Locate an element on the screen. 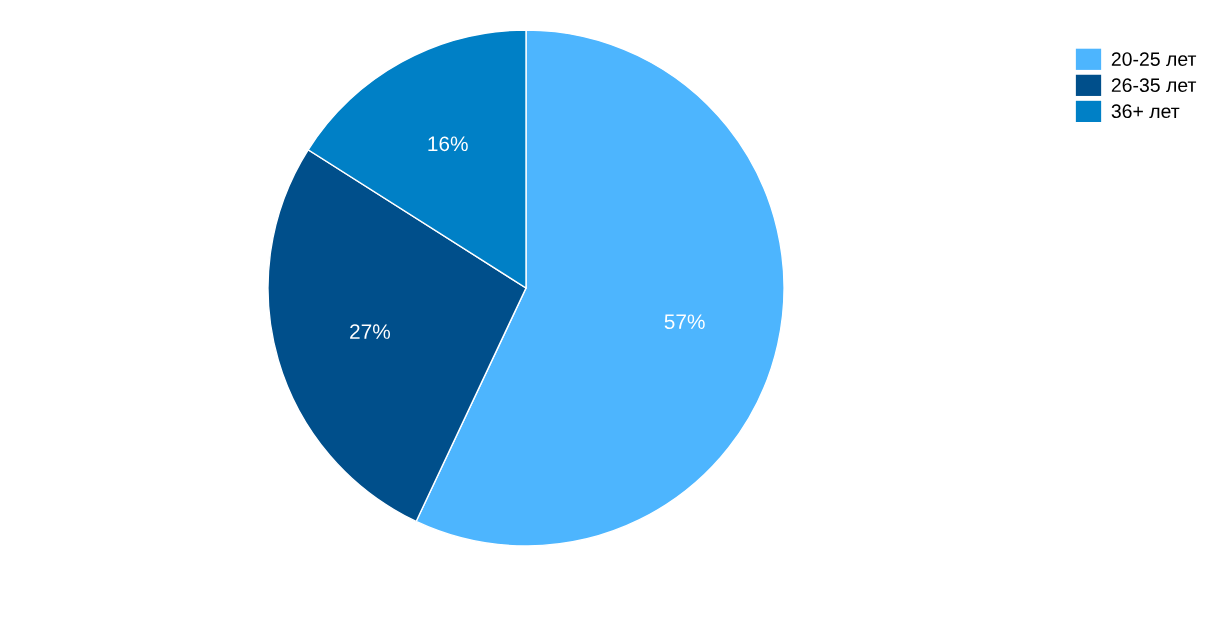 This screenshot has height=624, width=1220. data-label: 16% is located at coordinates (448, 144).